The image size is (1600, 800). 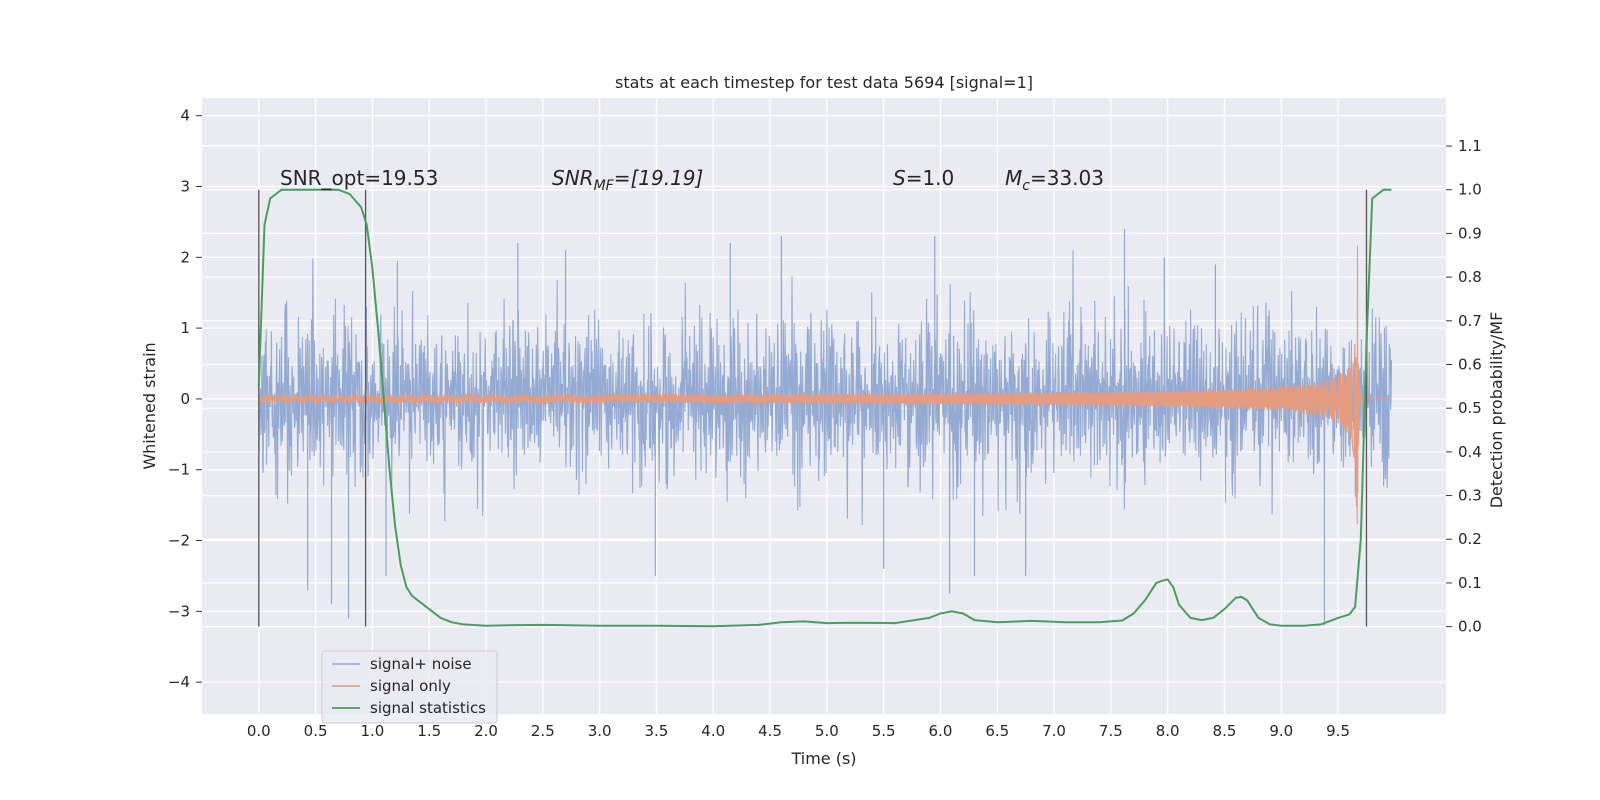 I want to click on legend-label-signal-statistics: signal statistics, so click(x=428, y=708).